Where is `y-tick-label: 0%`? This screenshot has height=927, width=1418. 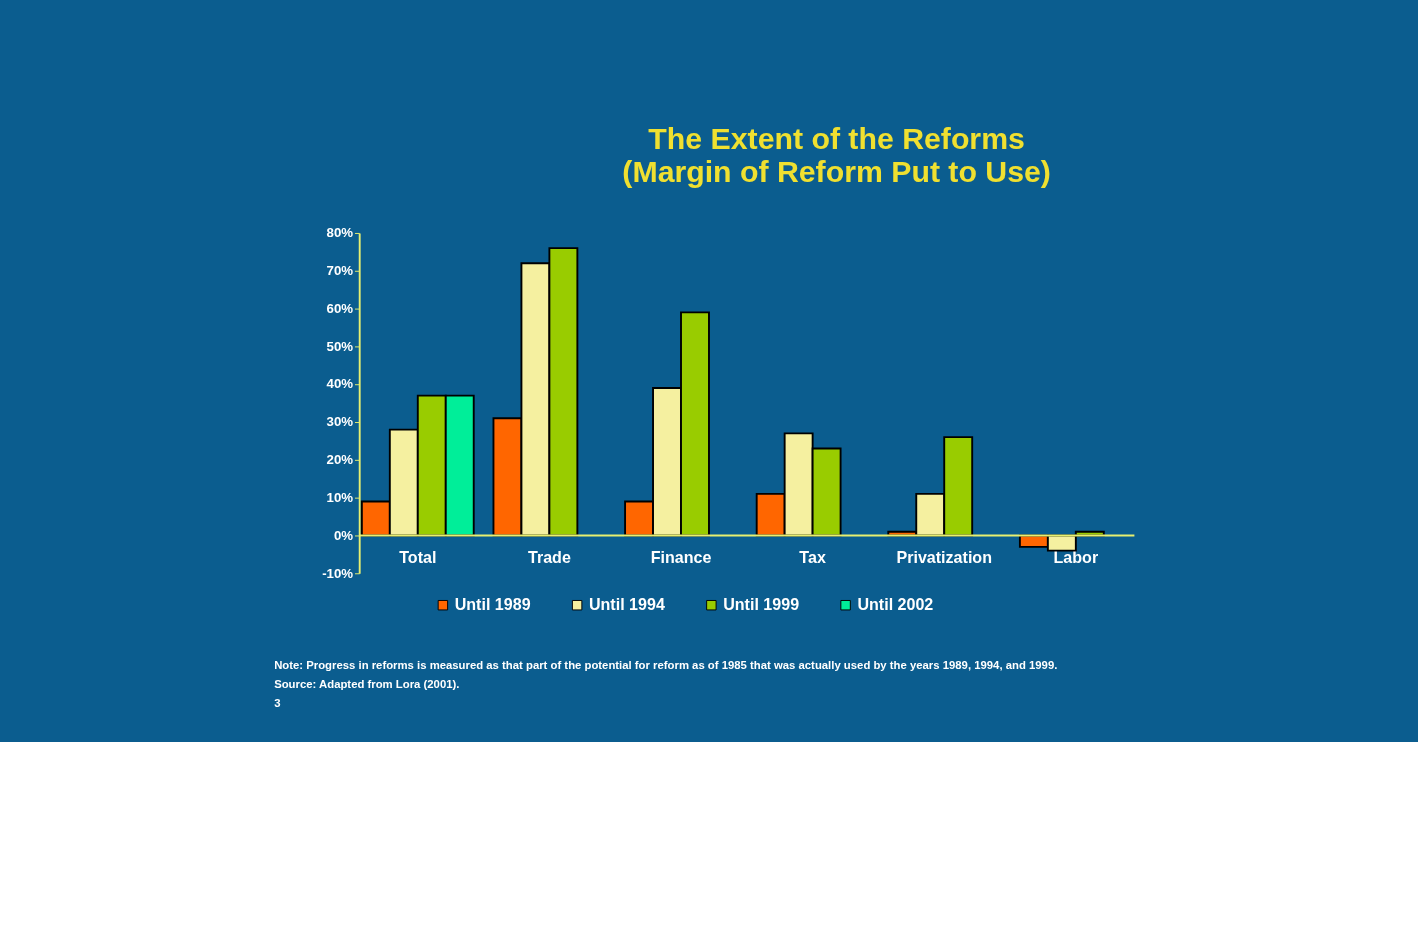 y-tick-label: 0% is located at coordinates (343, 535).